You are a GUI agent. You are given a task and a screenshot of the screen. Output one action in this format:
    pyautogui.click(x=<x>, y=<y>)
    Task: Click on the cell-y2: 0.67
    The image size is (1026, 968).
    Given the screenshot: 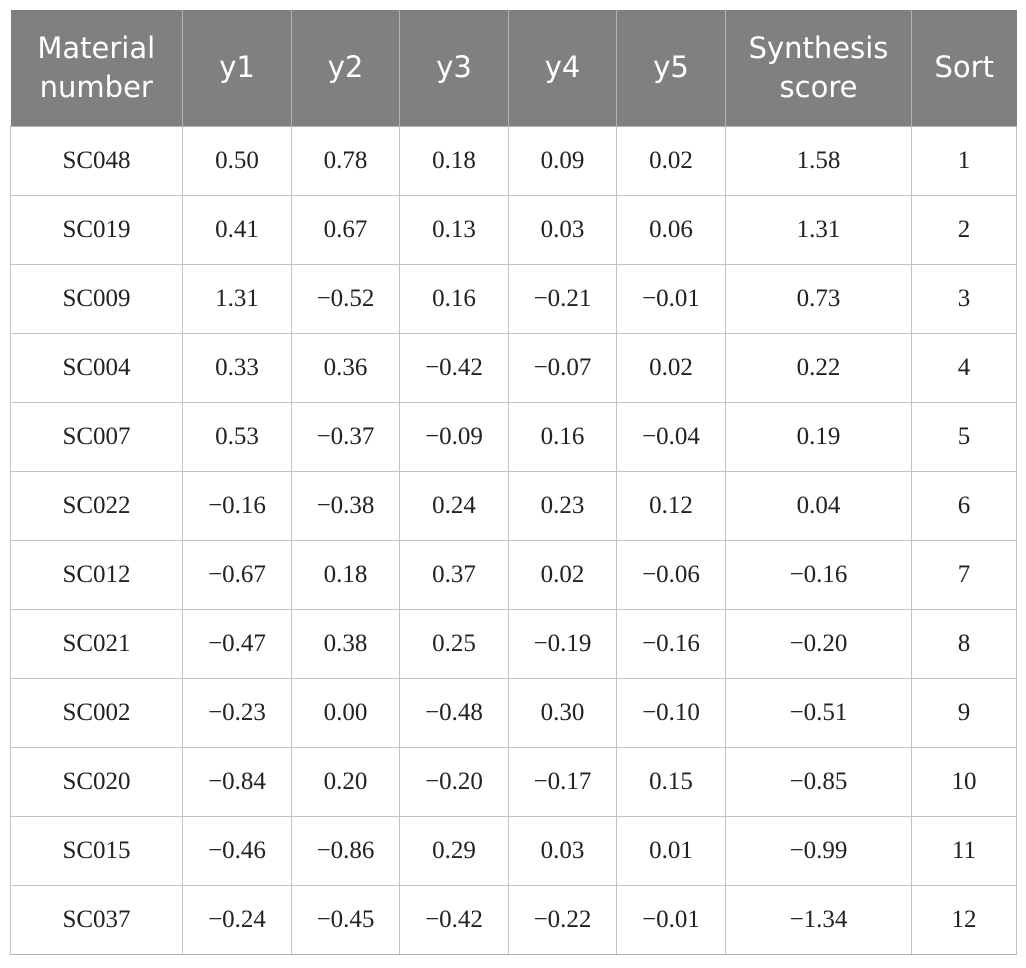 What is the action you would take?
    pyautogui.click(x=345, y=229)
    